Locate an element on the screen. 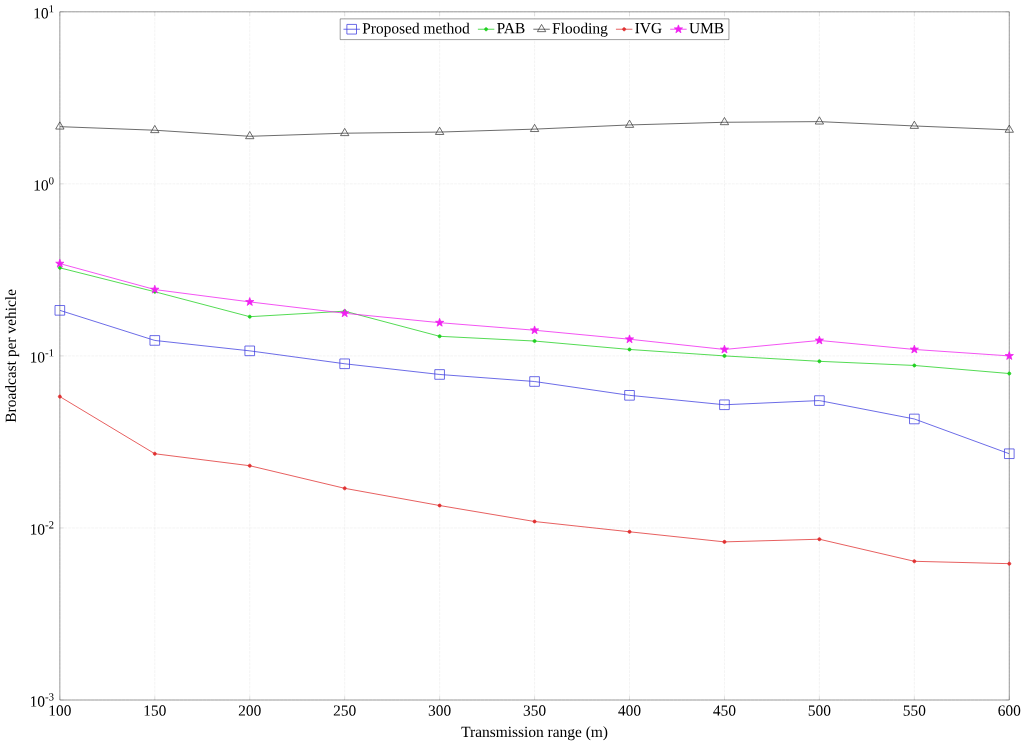 This screenshot has width=1026, height=745. x-tick-label: 600 is located at coordinates (1009, 710).